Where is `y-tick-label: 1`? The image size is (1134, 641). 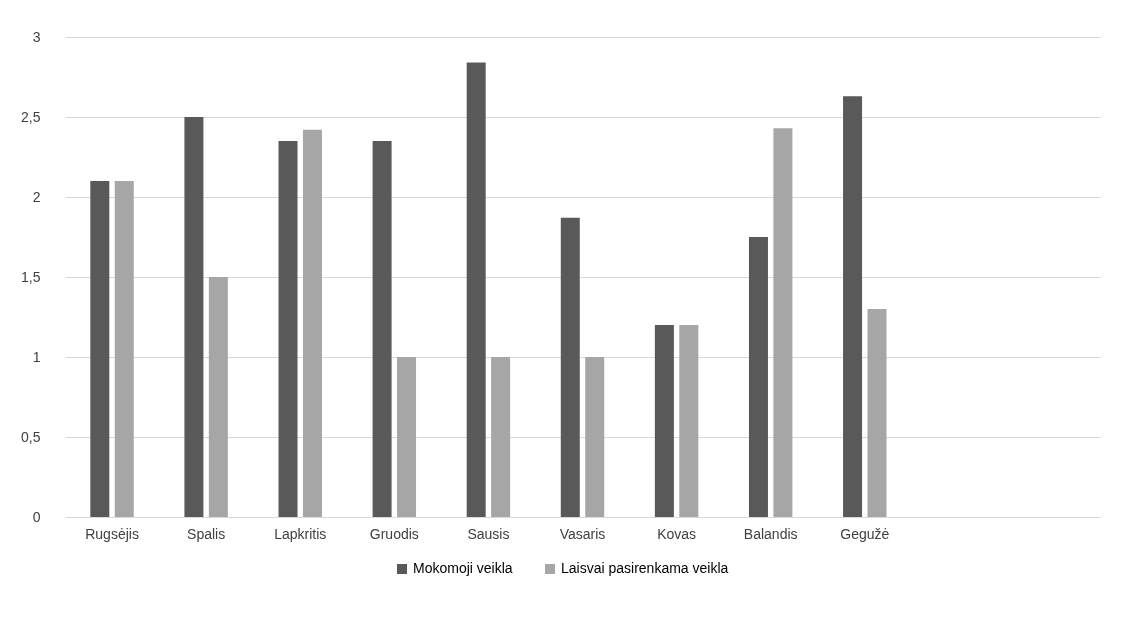 y-tick-label: 1 is located at coordinates (36, 356).